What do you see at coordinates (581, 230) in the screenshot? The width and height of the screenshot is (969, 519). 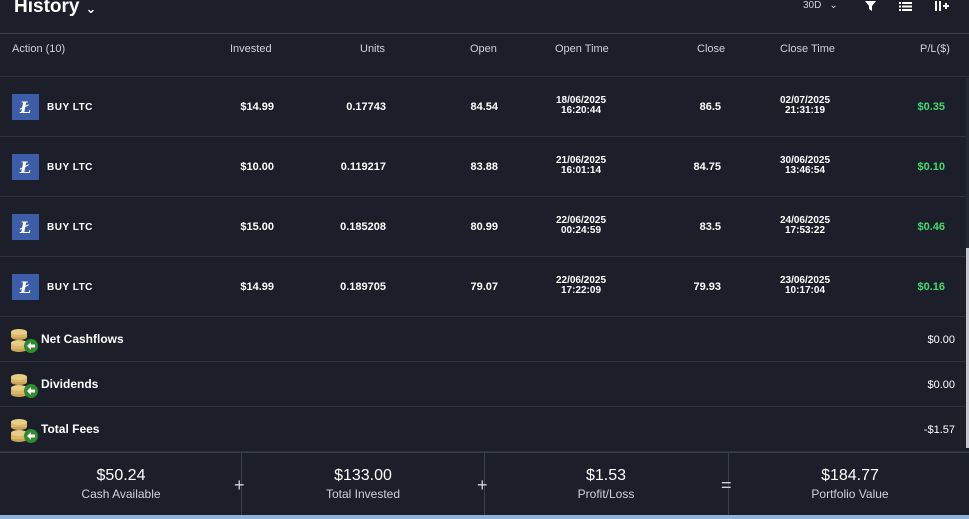 I see `open-clock: 00:24:59` at bounding box center [581, 230].